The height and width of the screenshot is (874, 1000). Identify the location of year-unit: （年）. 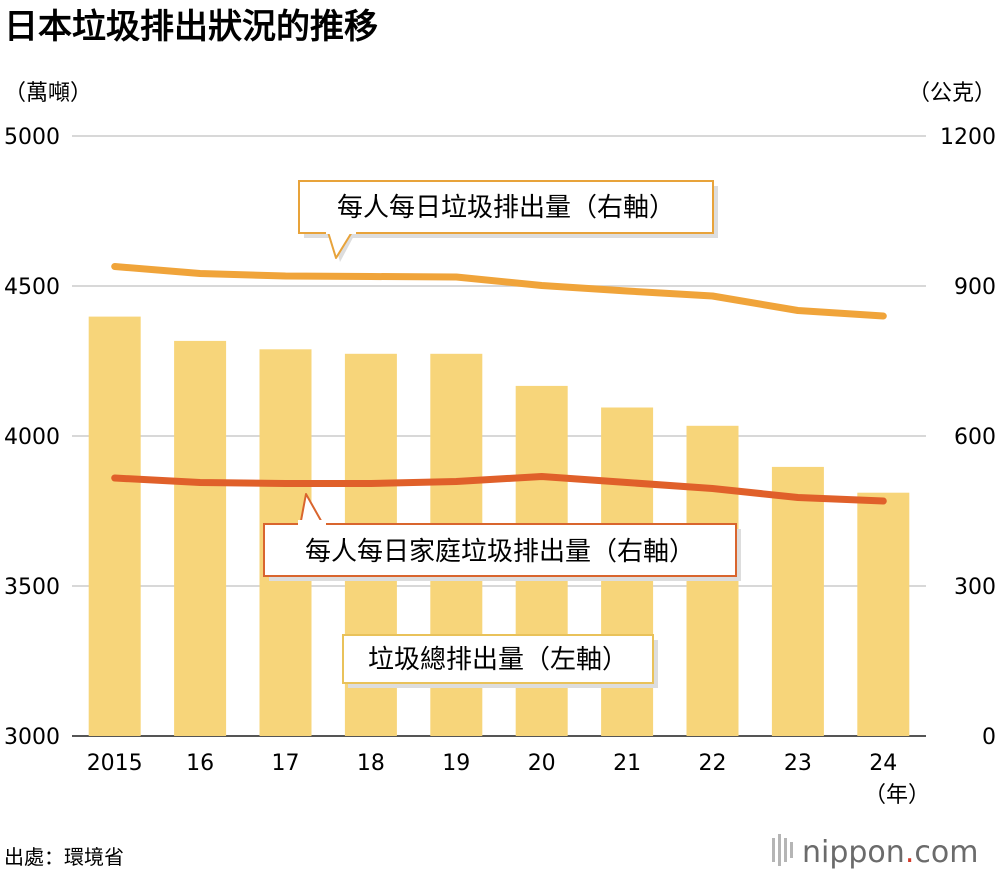
(897, 795).